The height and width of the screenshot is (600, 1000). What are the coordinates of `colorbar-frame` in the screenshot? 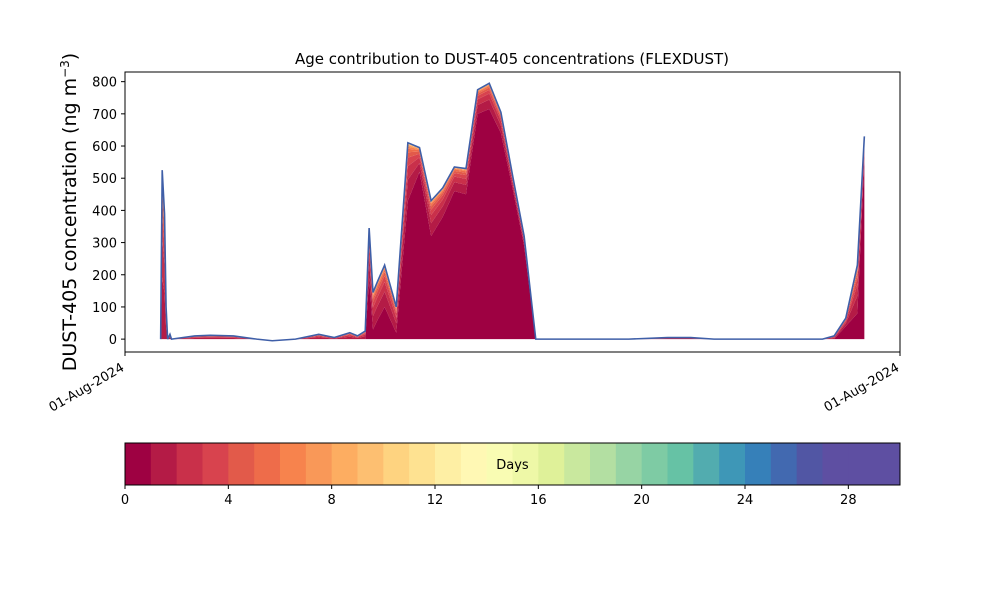 It's located at (512, 464).